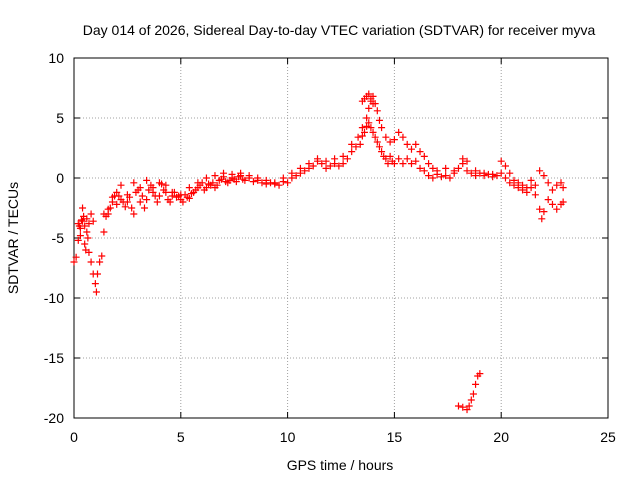  Describe the element at coordinates (501, 437) in the screenshot. I see `x-tick-label: 20` at that location.